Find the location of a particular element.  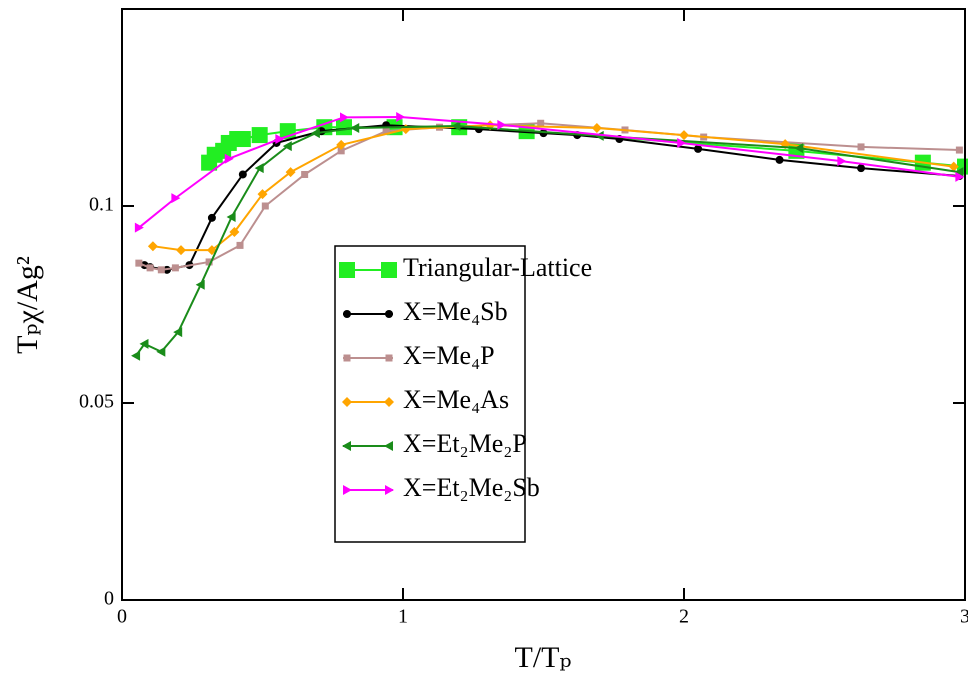

y-axis-label: Tₚχ/Ag² is located at coordinates (27, 305).